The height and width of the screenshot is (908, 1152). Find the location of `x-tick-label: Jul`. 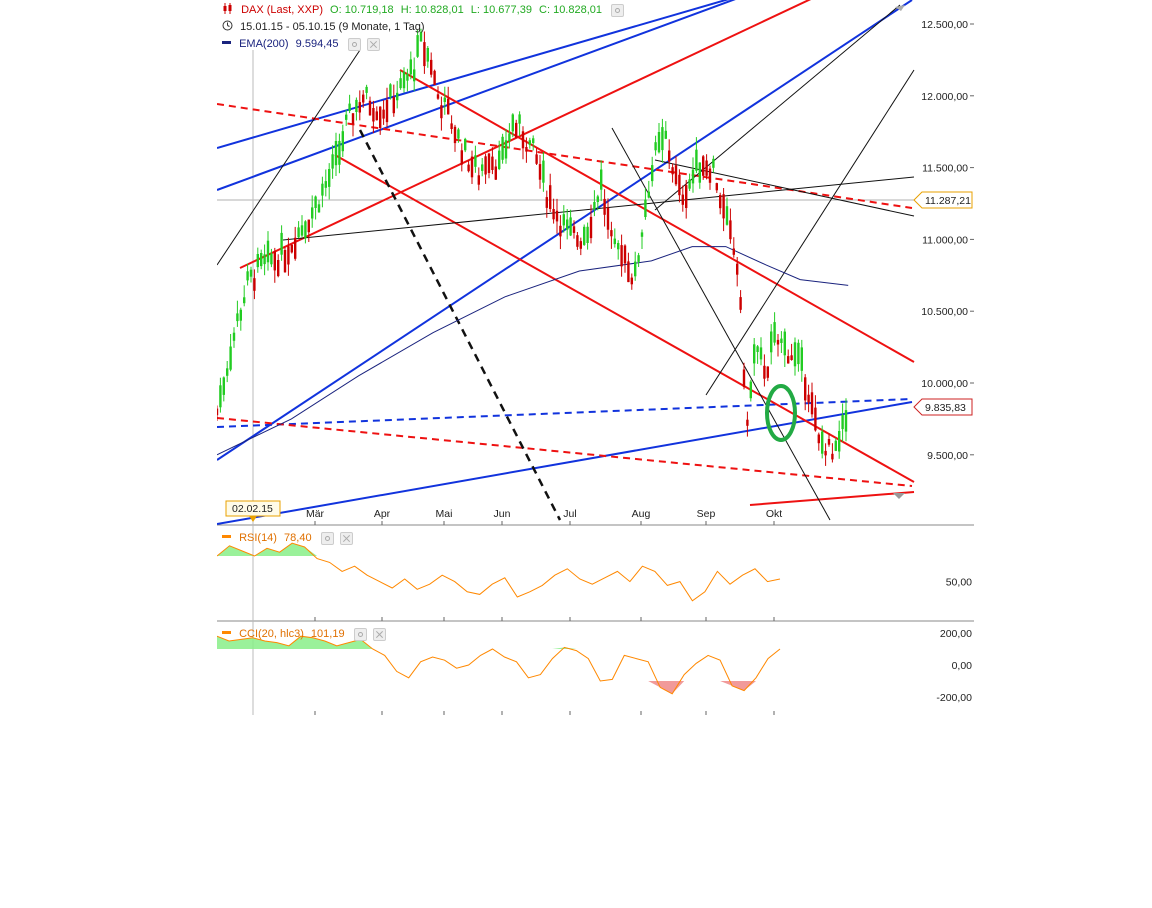

x-tick-label: Jul is located at coordinates (569, 514).